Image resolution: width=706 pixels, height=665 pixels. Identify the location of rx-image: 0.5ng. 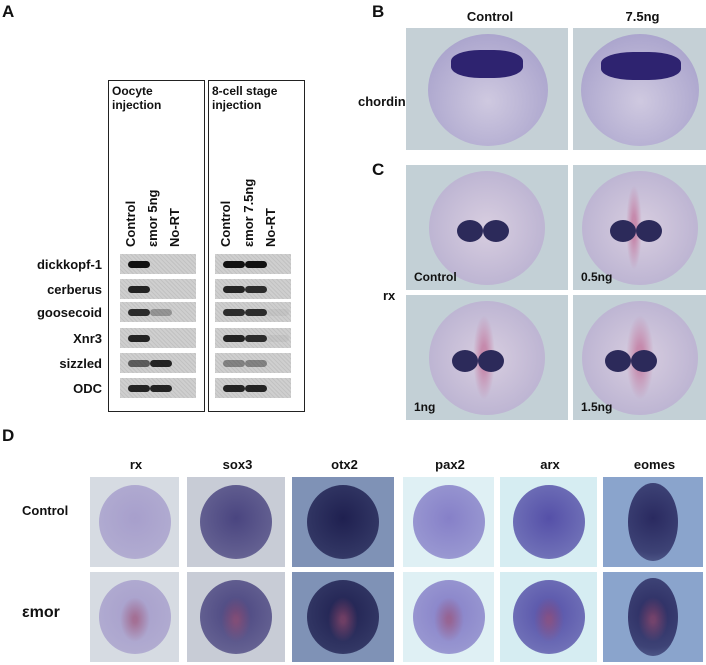
(639, 227).